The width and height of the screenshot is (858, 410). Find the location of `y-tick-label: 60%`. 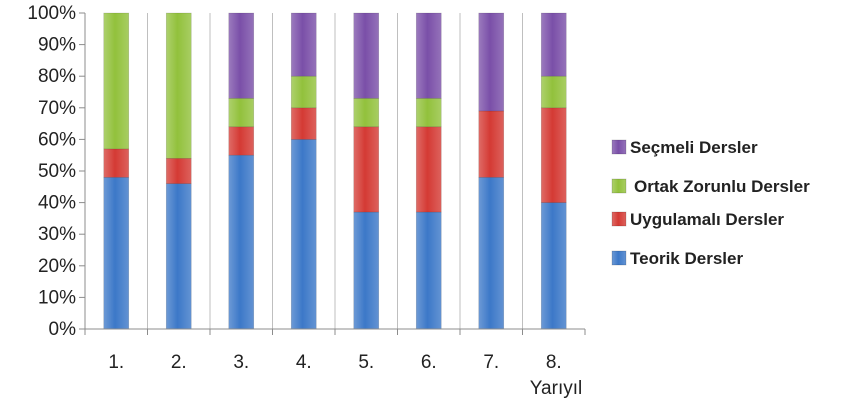

y-tick-label: 60% is located at coordinates (57, 139).